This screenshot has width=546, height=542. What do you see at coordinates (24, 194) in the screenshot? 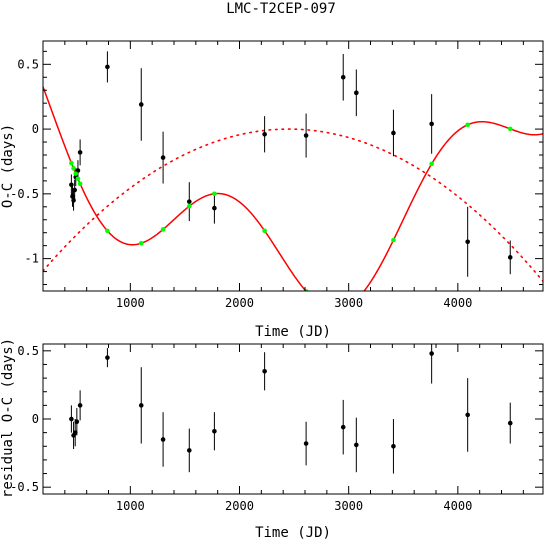
I see `top-y-tick-label: -0.5` at bounding box center [24, 194].